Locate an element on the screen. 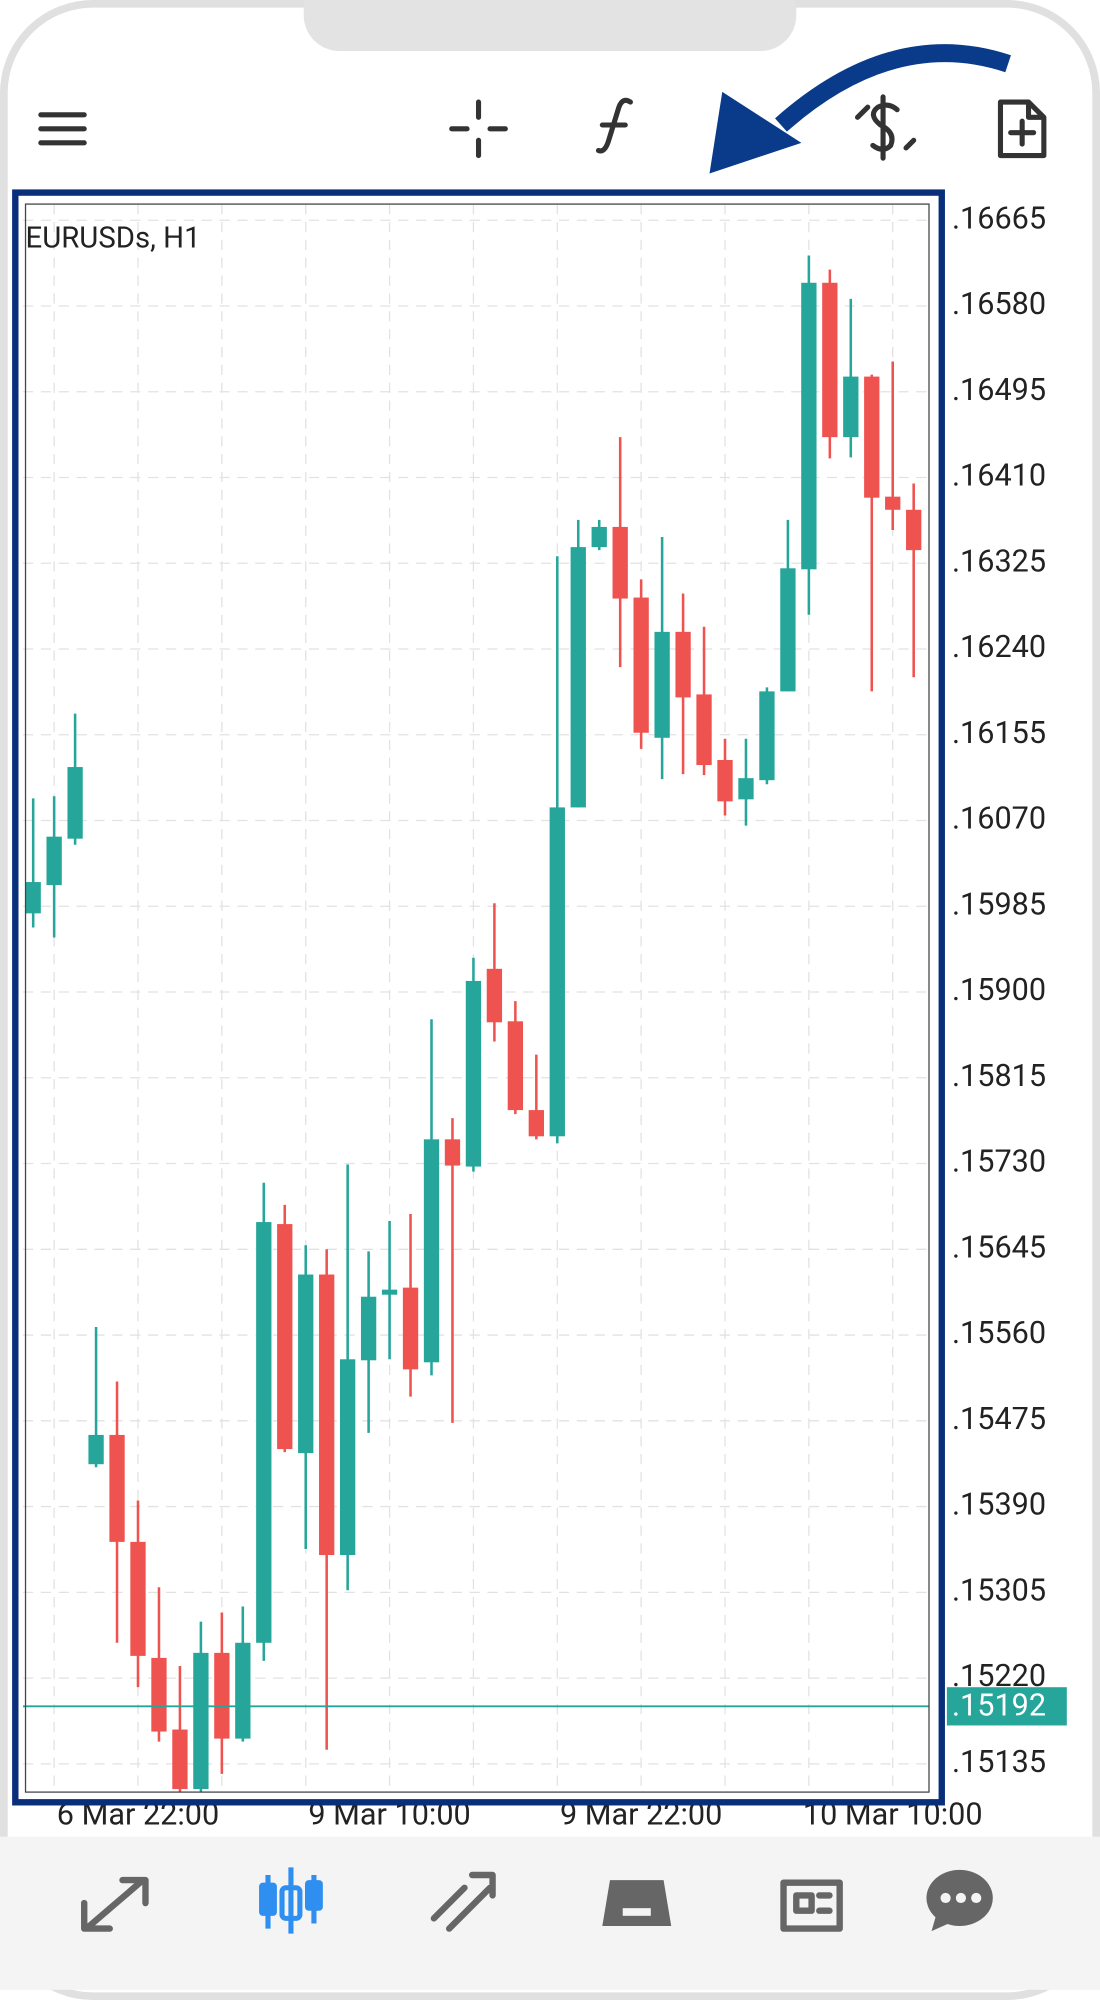 This screenshot has height=2000, width=1100. indicators-button is located at coordinates (614, 125).